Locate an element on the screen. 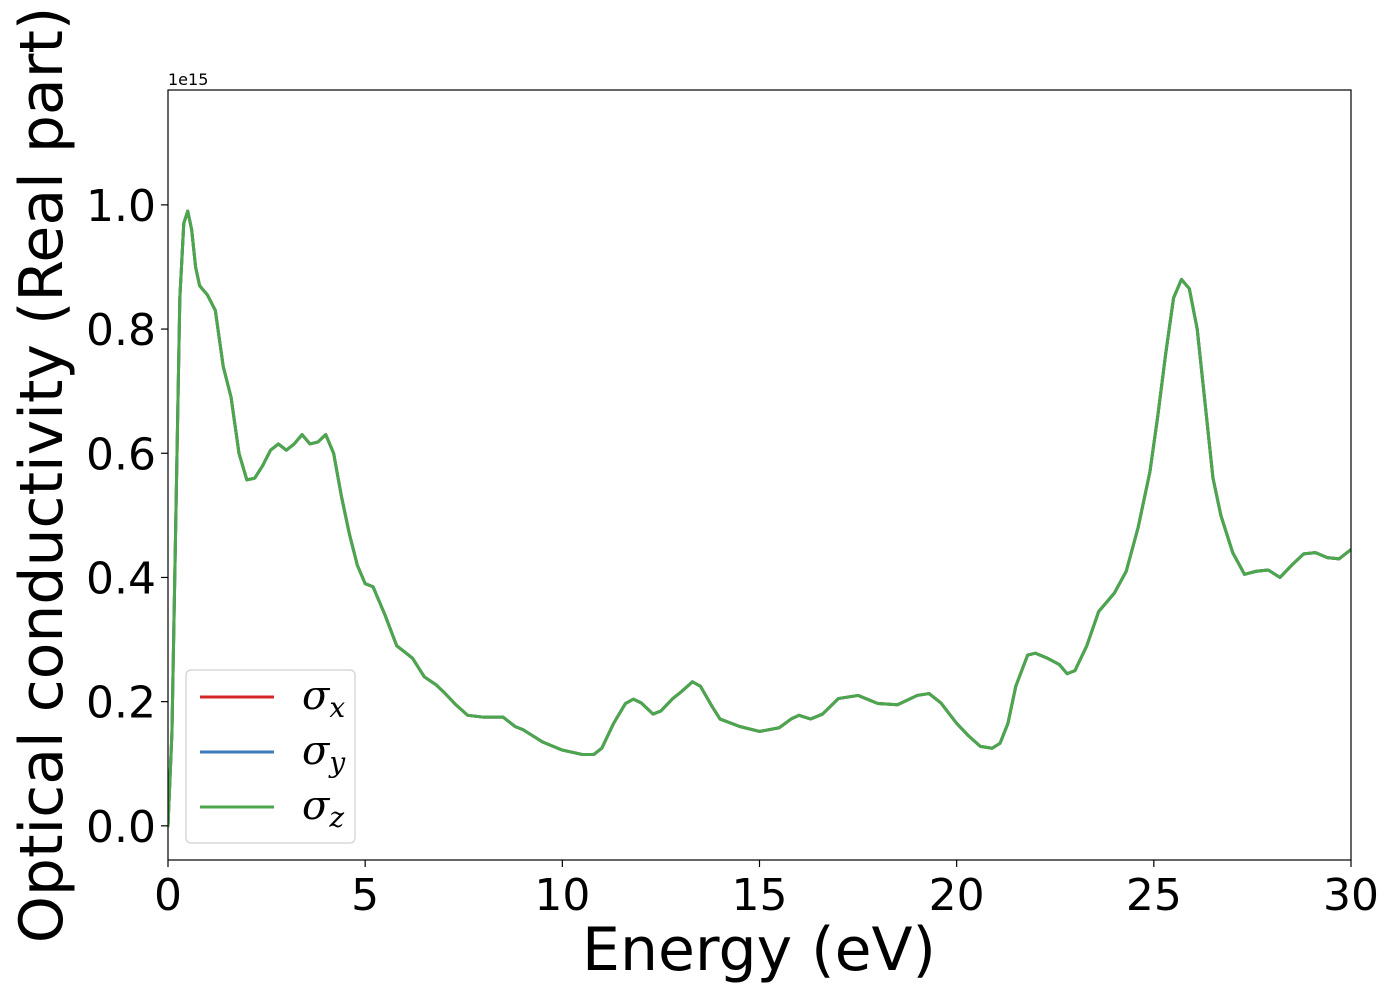 This screenshot has width=1400, height=1000. y-tick-label: 1.0 is located at coordinates (121, 206).